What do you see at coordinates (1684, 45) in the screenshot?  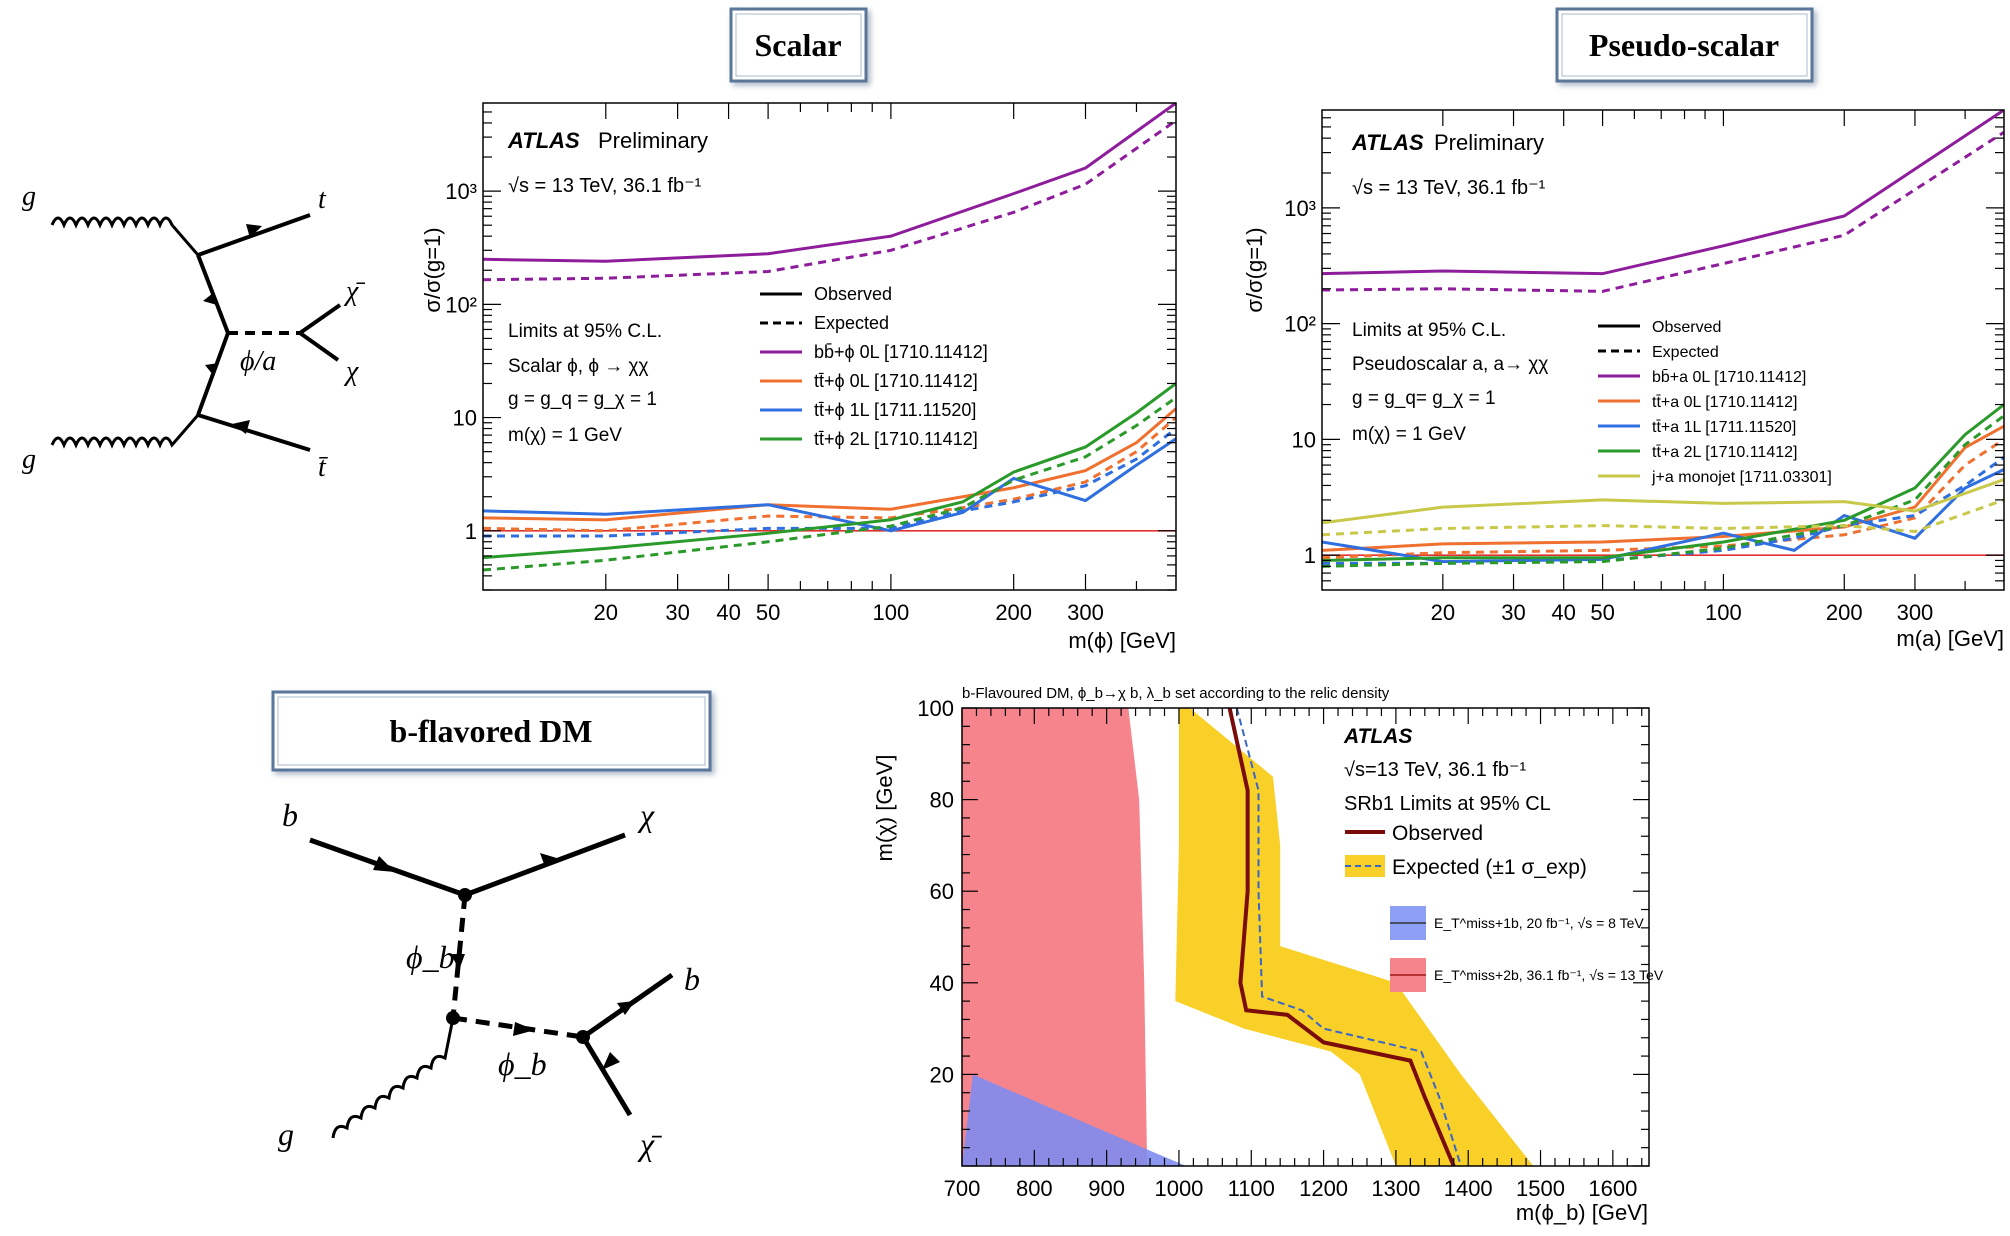 I see `pseudo-title-box: Pseudo-scalar` at bounding box center [1684, 45].